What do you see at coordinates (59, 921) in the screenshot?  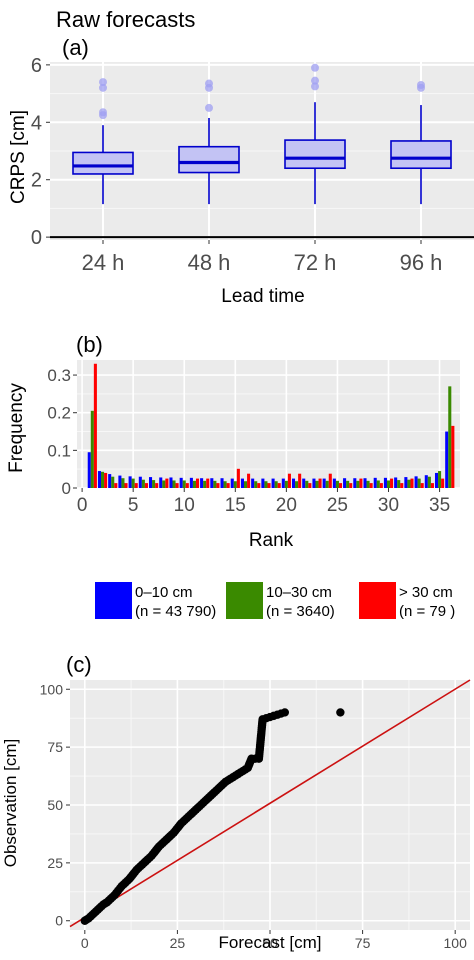 I see `panel-c-ytick-label: 0` at bounding box center [59, 921].